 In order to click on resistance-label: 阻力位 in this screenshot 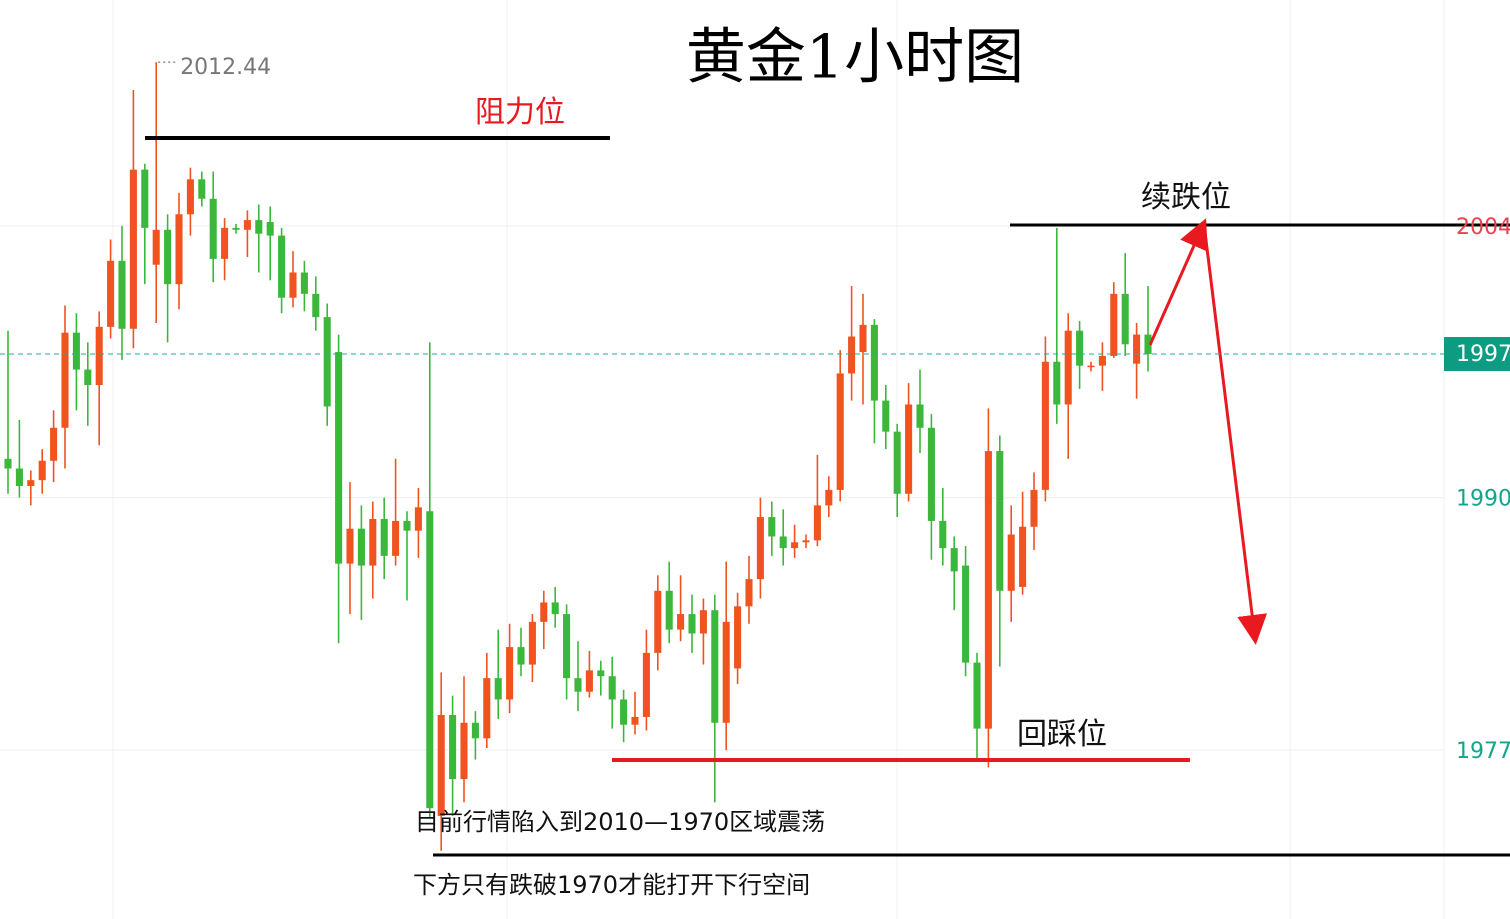, I will do `click(520, 112)`.